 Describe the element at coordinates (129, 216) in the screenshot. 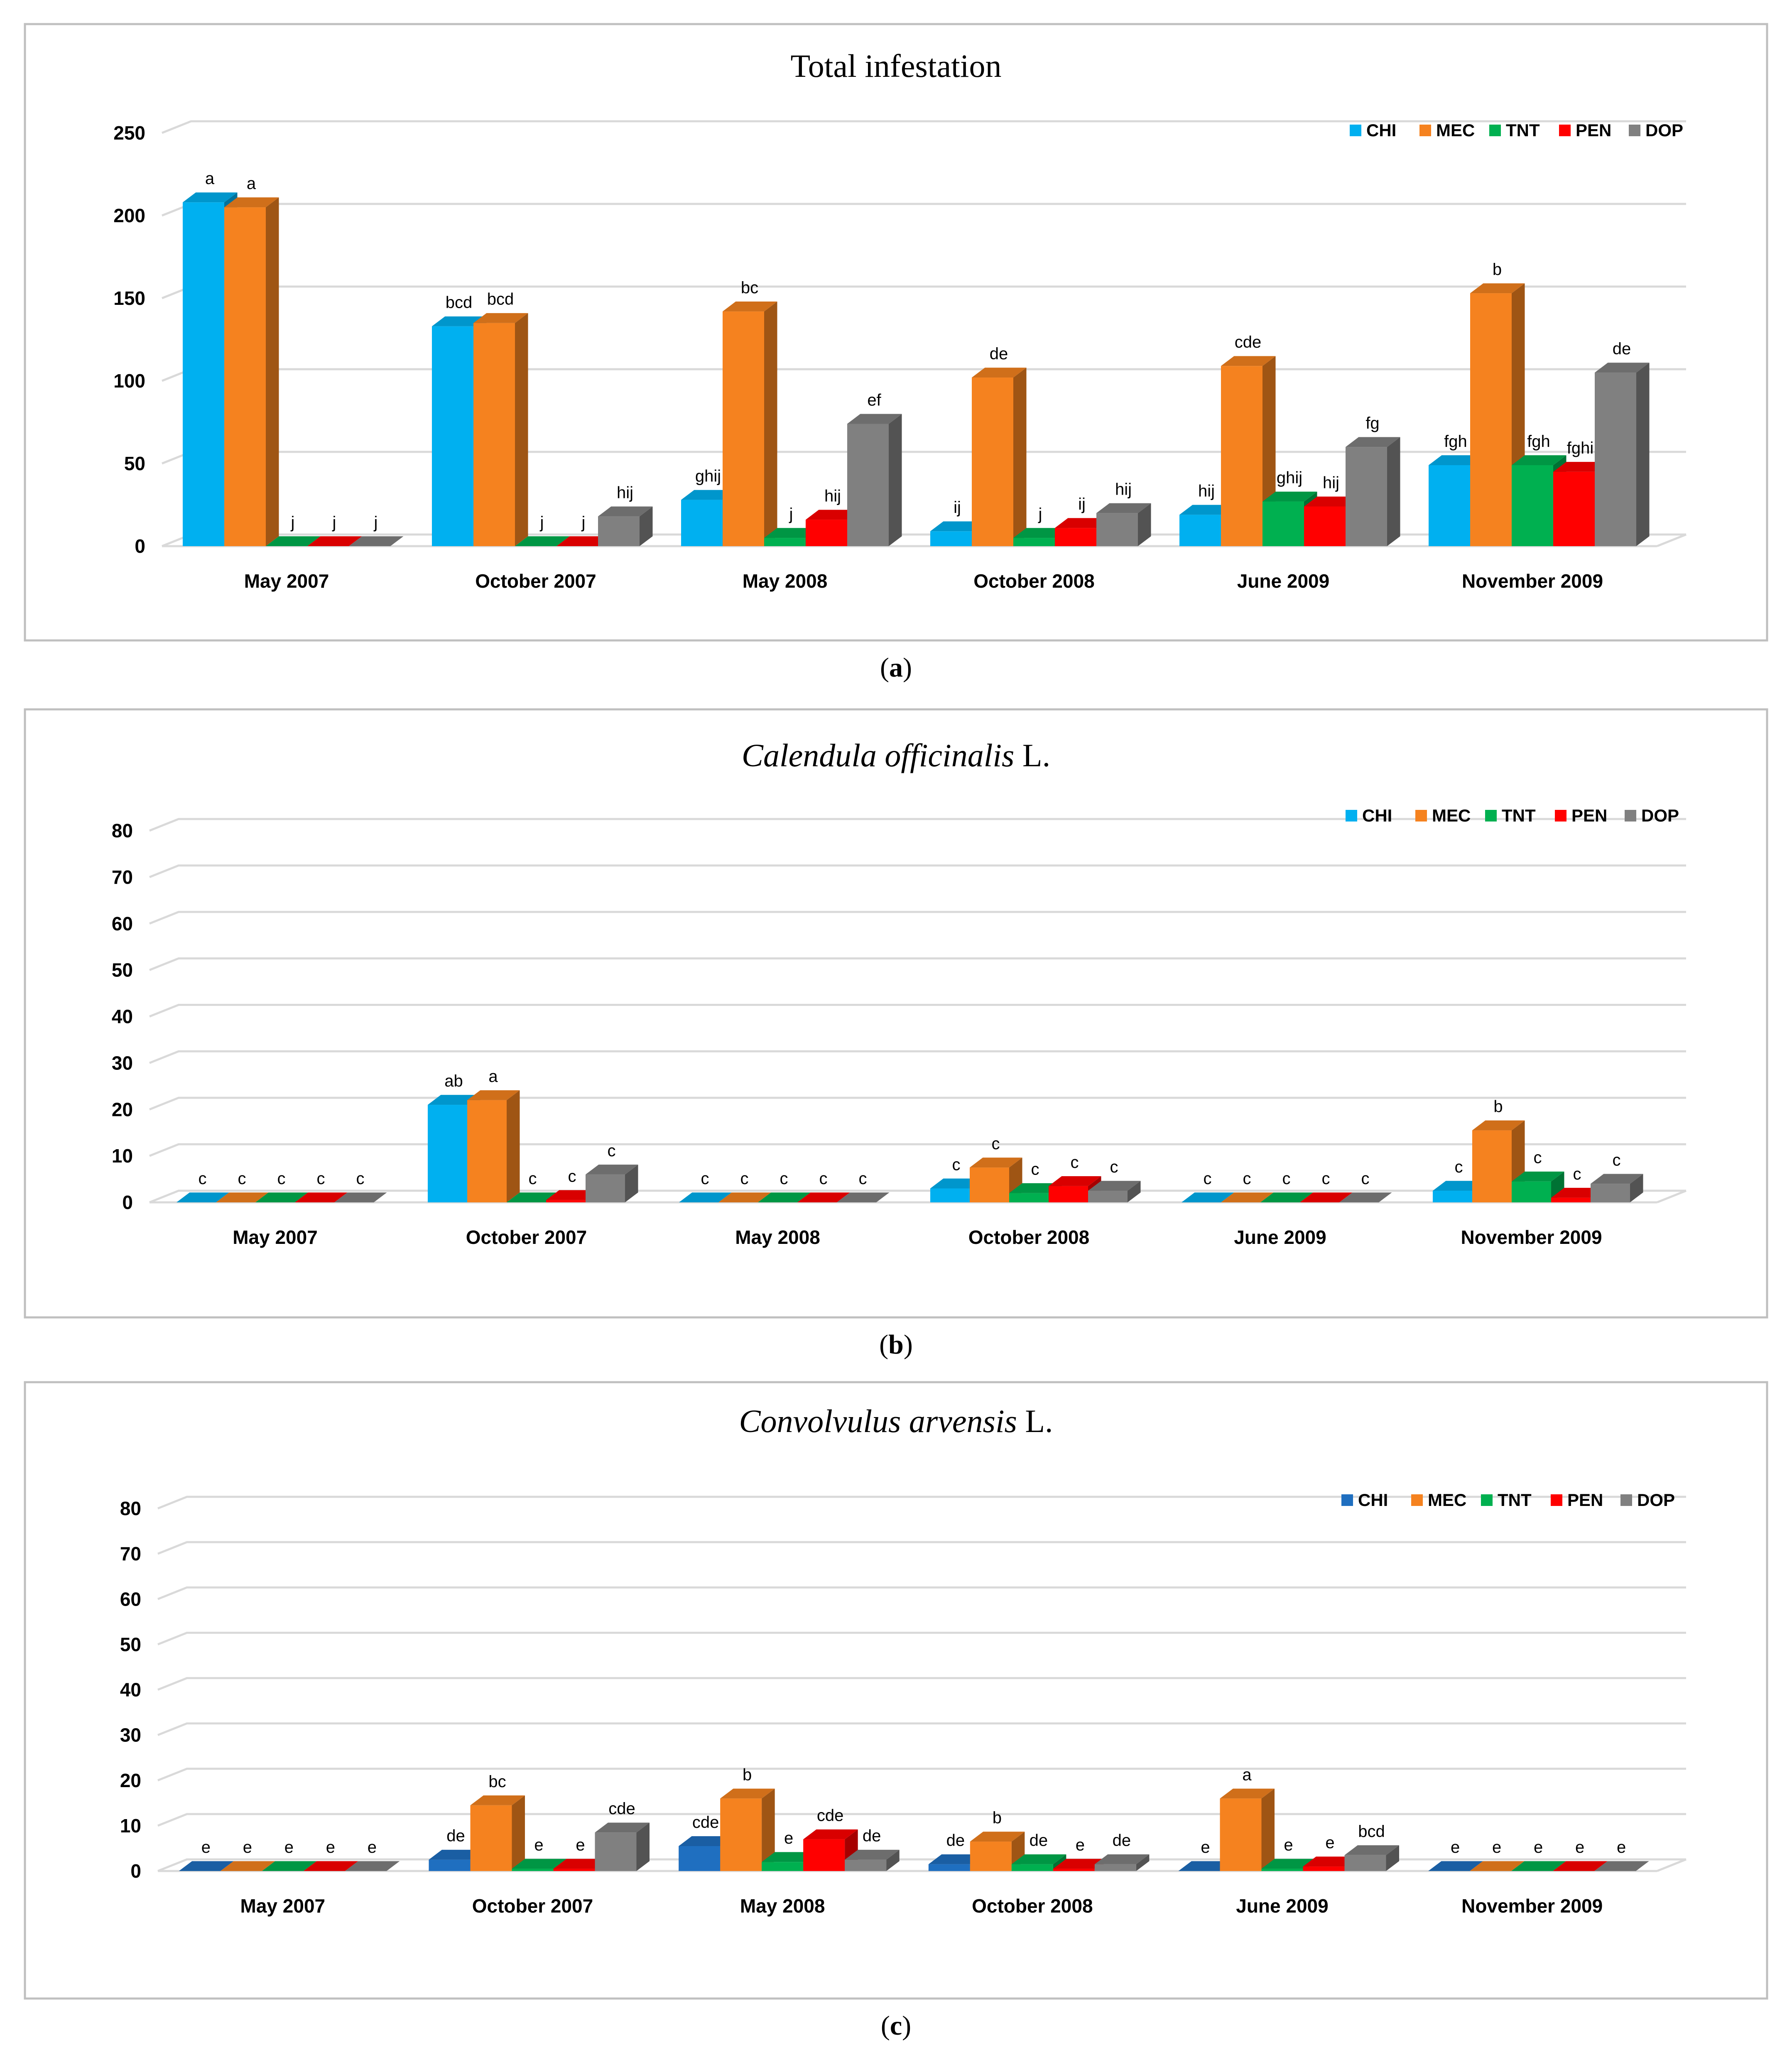

I see `y-tick-label: 200` at that location.